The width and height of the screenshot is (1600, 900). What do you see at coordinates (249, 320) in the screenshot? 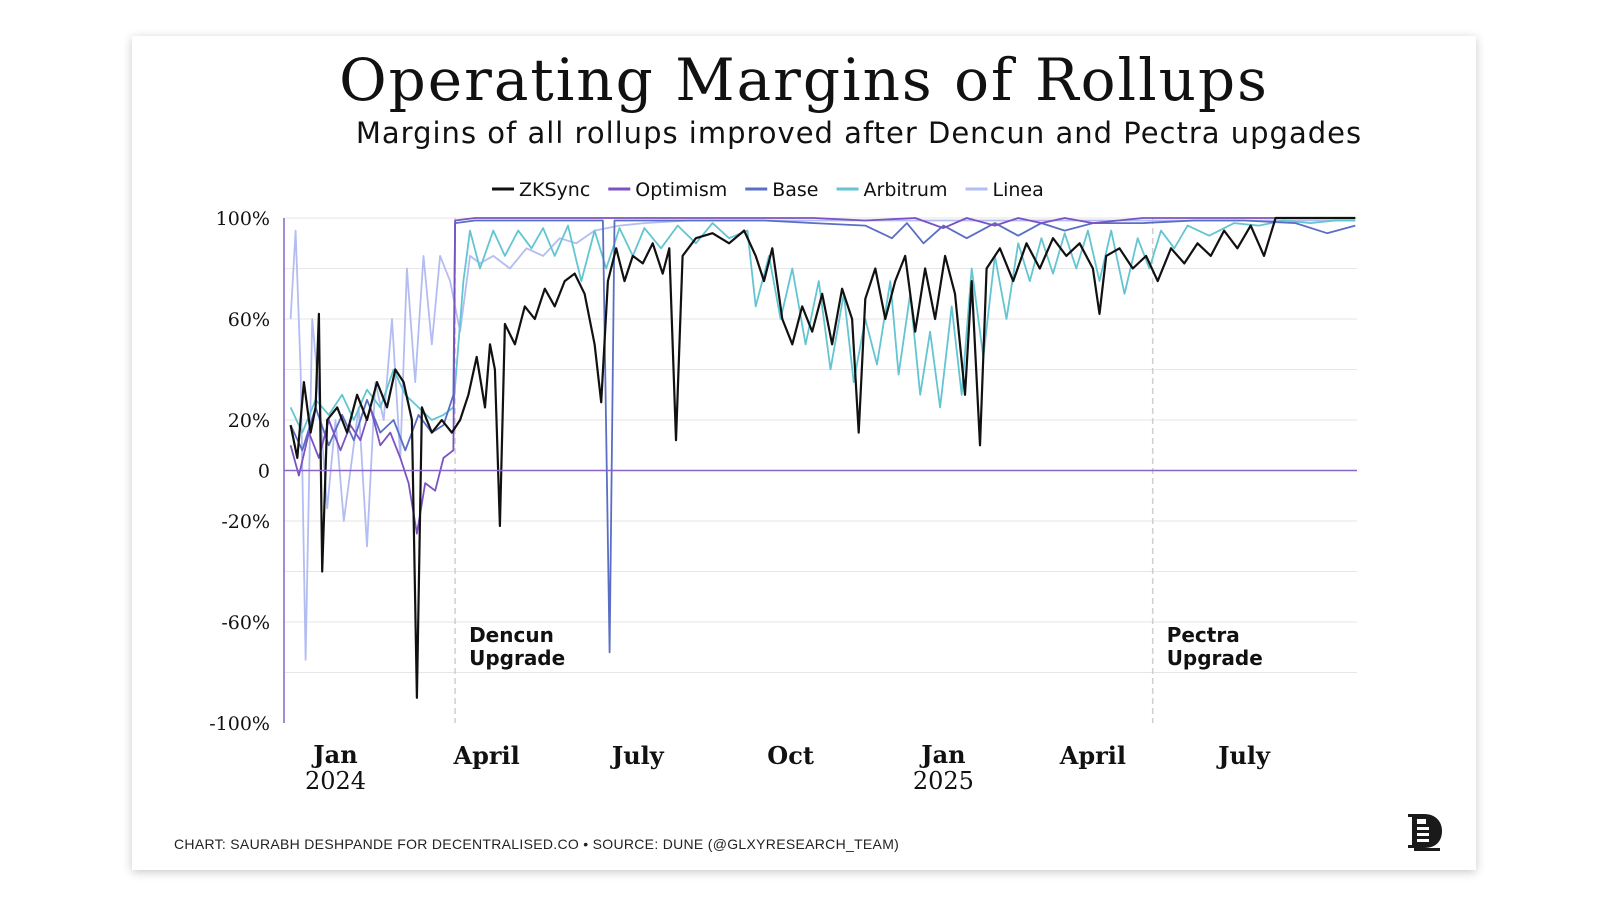
I see `y-tick-label: 60%` at bounding box center [249, 320].